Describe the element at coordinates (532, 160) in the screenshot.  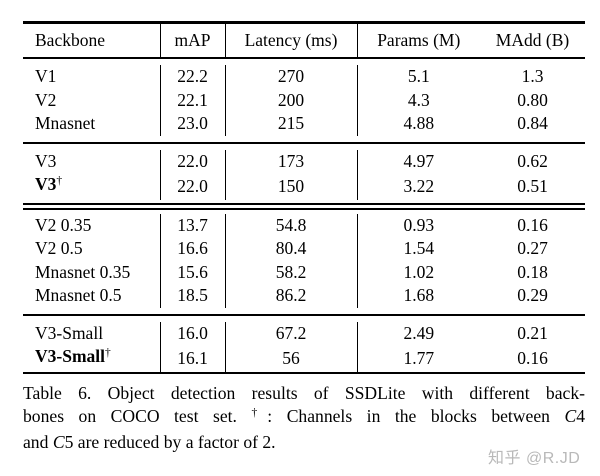
I see `cell-madd: 0.62` at that location.